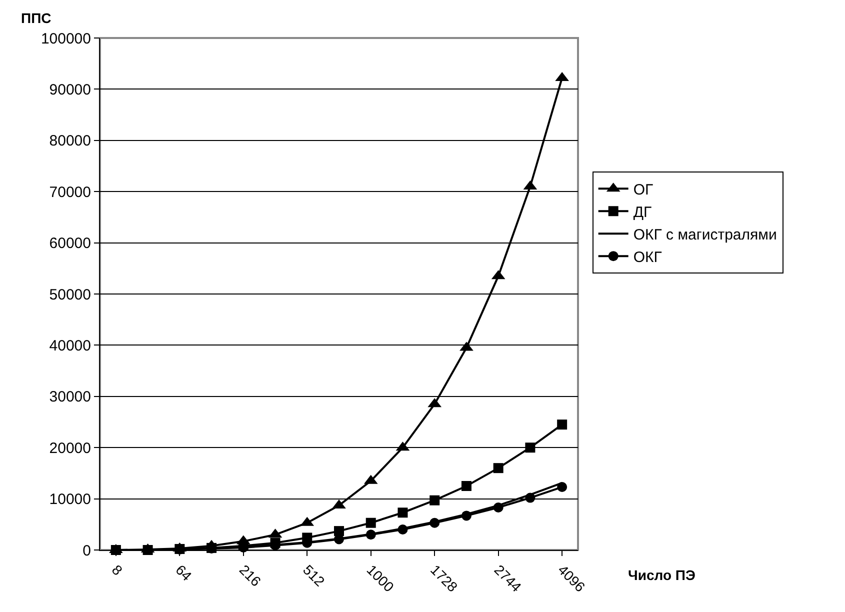 The width and height of the screenshot is (845, 612). I want to click on x-tick-label: 8, so click(117, 570).